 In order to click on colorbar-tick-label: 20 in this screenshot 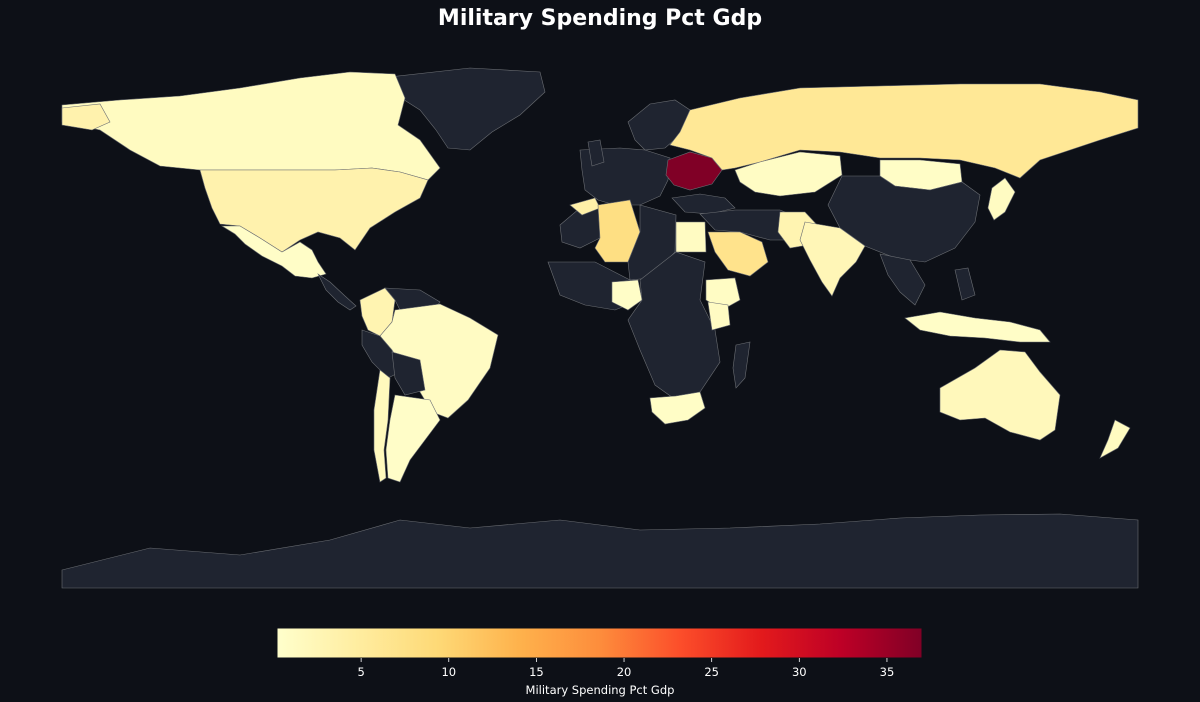, I will do `click(624, 672)`.